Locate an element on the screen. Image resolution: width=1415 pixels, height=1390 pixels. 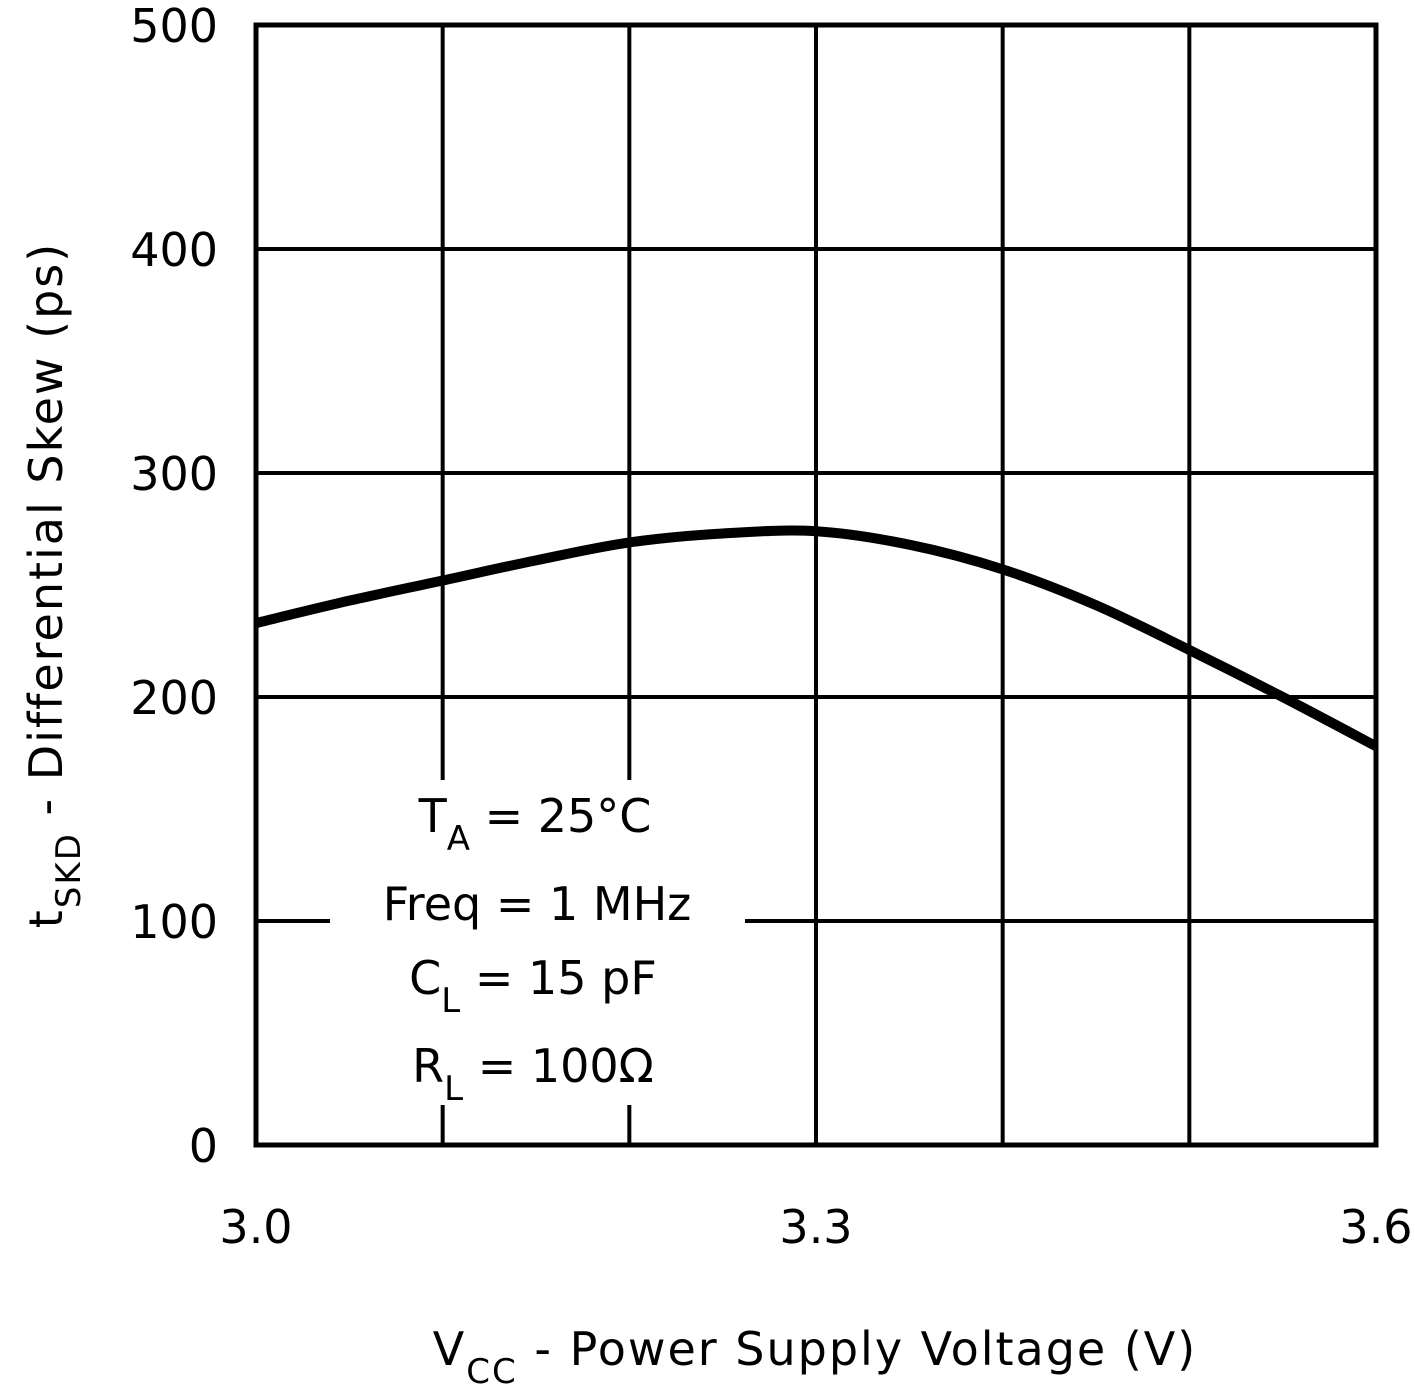
annotation-frequency: Freq = 1 MHz is located at coordinates (537, 904).